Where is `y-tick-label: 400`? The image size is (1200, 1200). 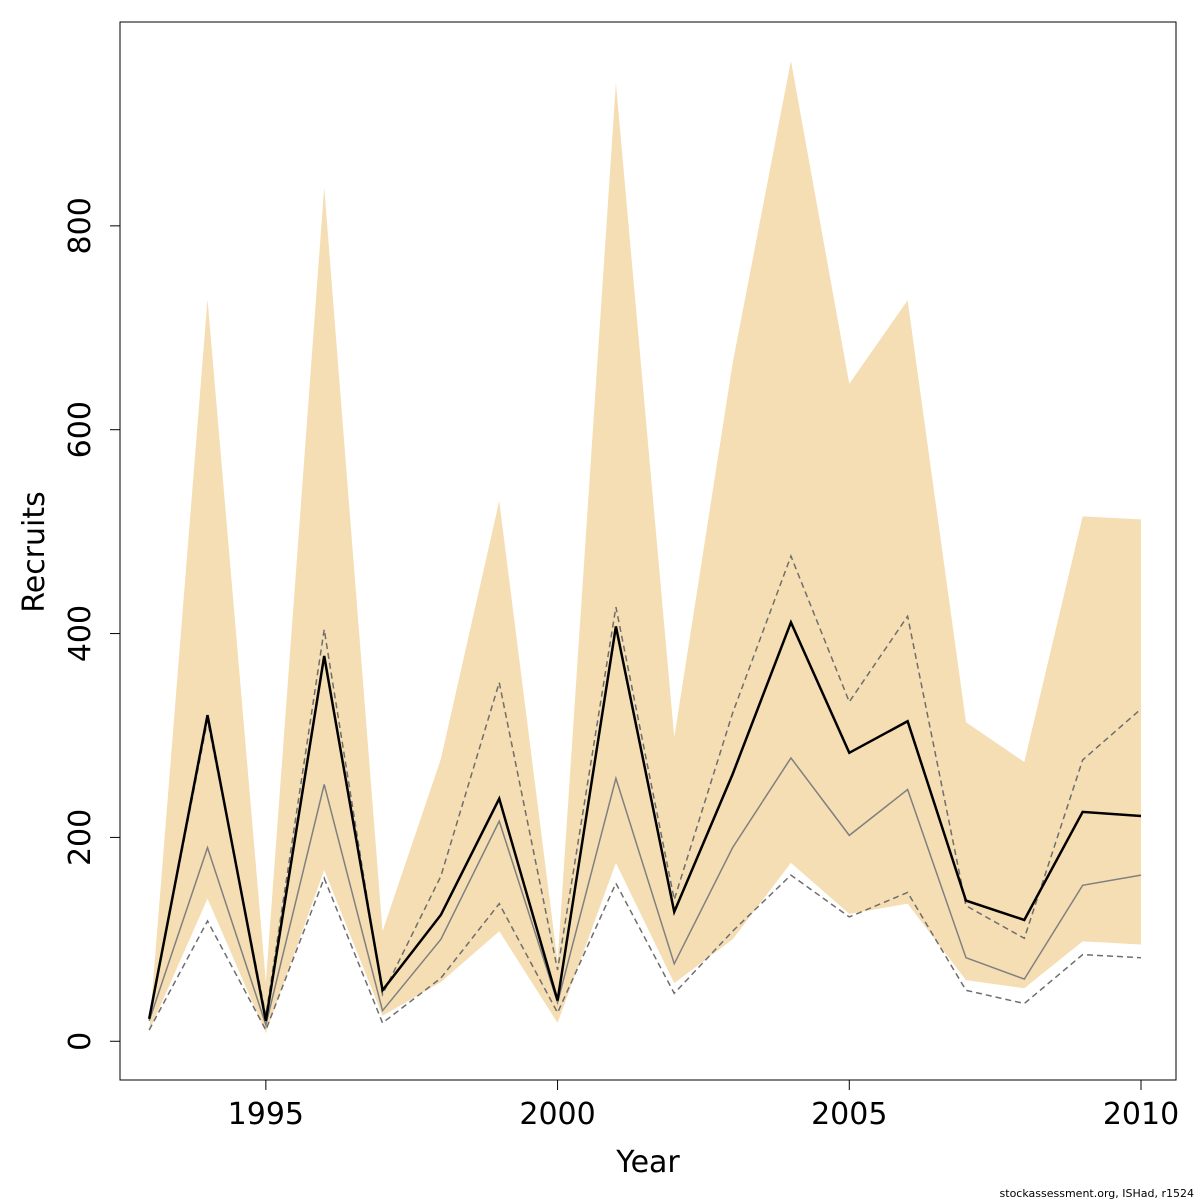 y-tick-label: 400 is located at coordinates (80, 633).